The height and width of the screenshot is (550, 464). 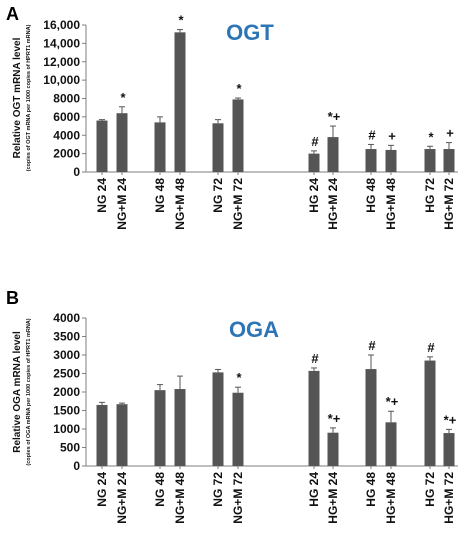 I want to click on y-tick-label: 16,000, so click(x=61, y=25).